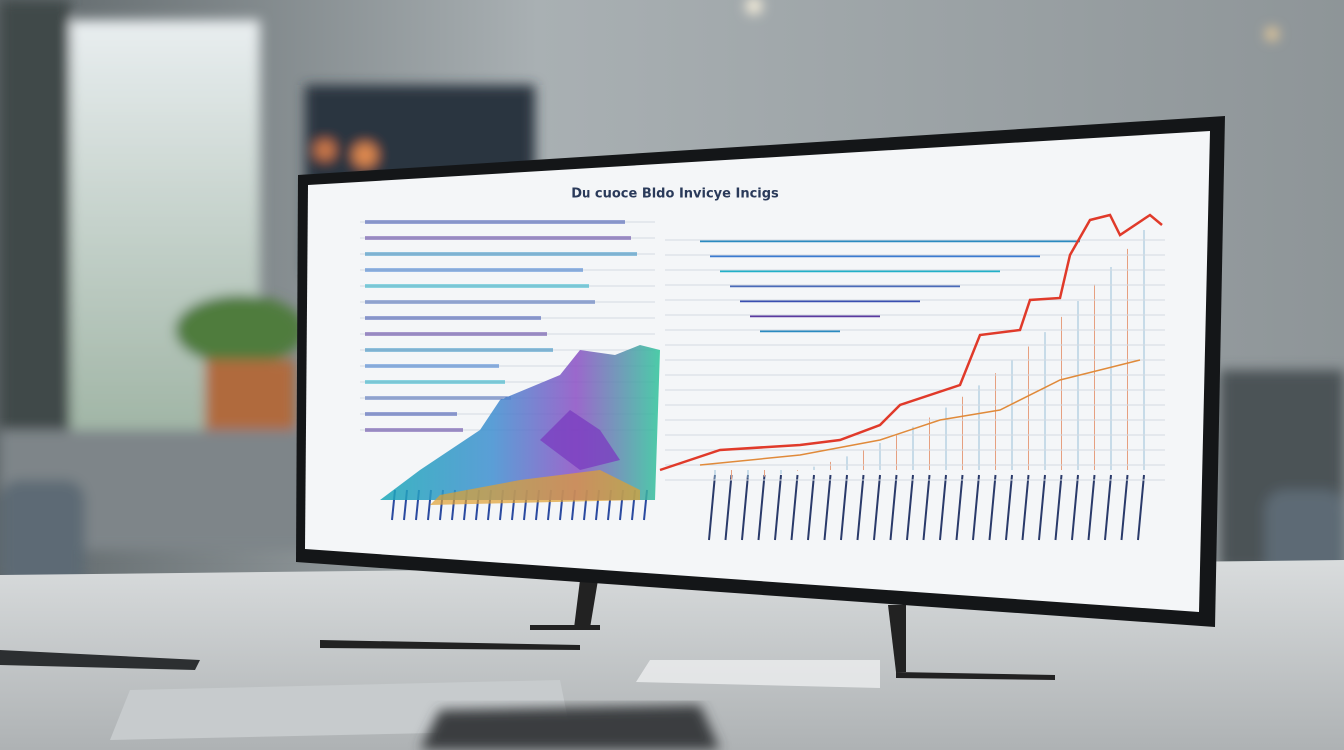 Image resolution: width=1344 pixels, height=750 pixels. Describe the element at coordinates (240, 330) in the screenshot. I see `plant` at that location.